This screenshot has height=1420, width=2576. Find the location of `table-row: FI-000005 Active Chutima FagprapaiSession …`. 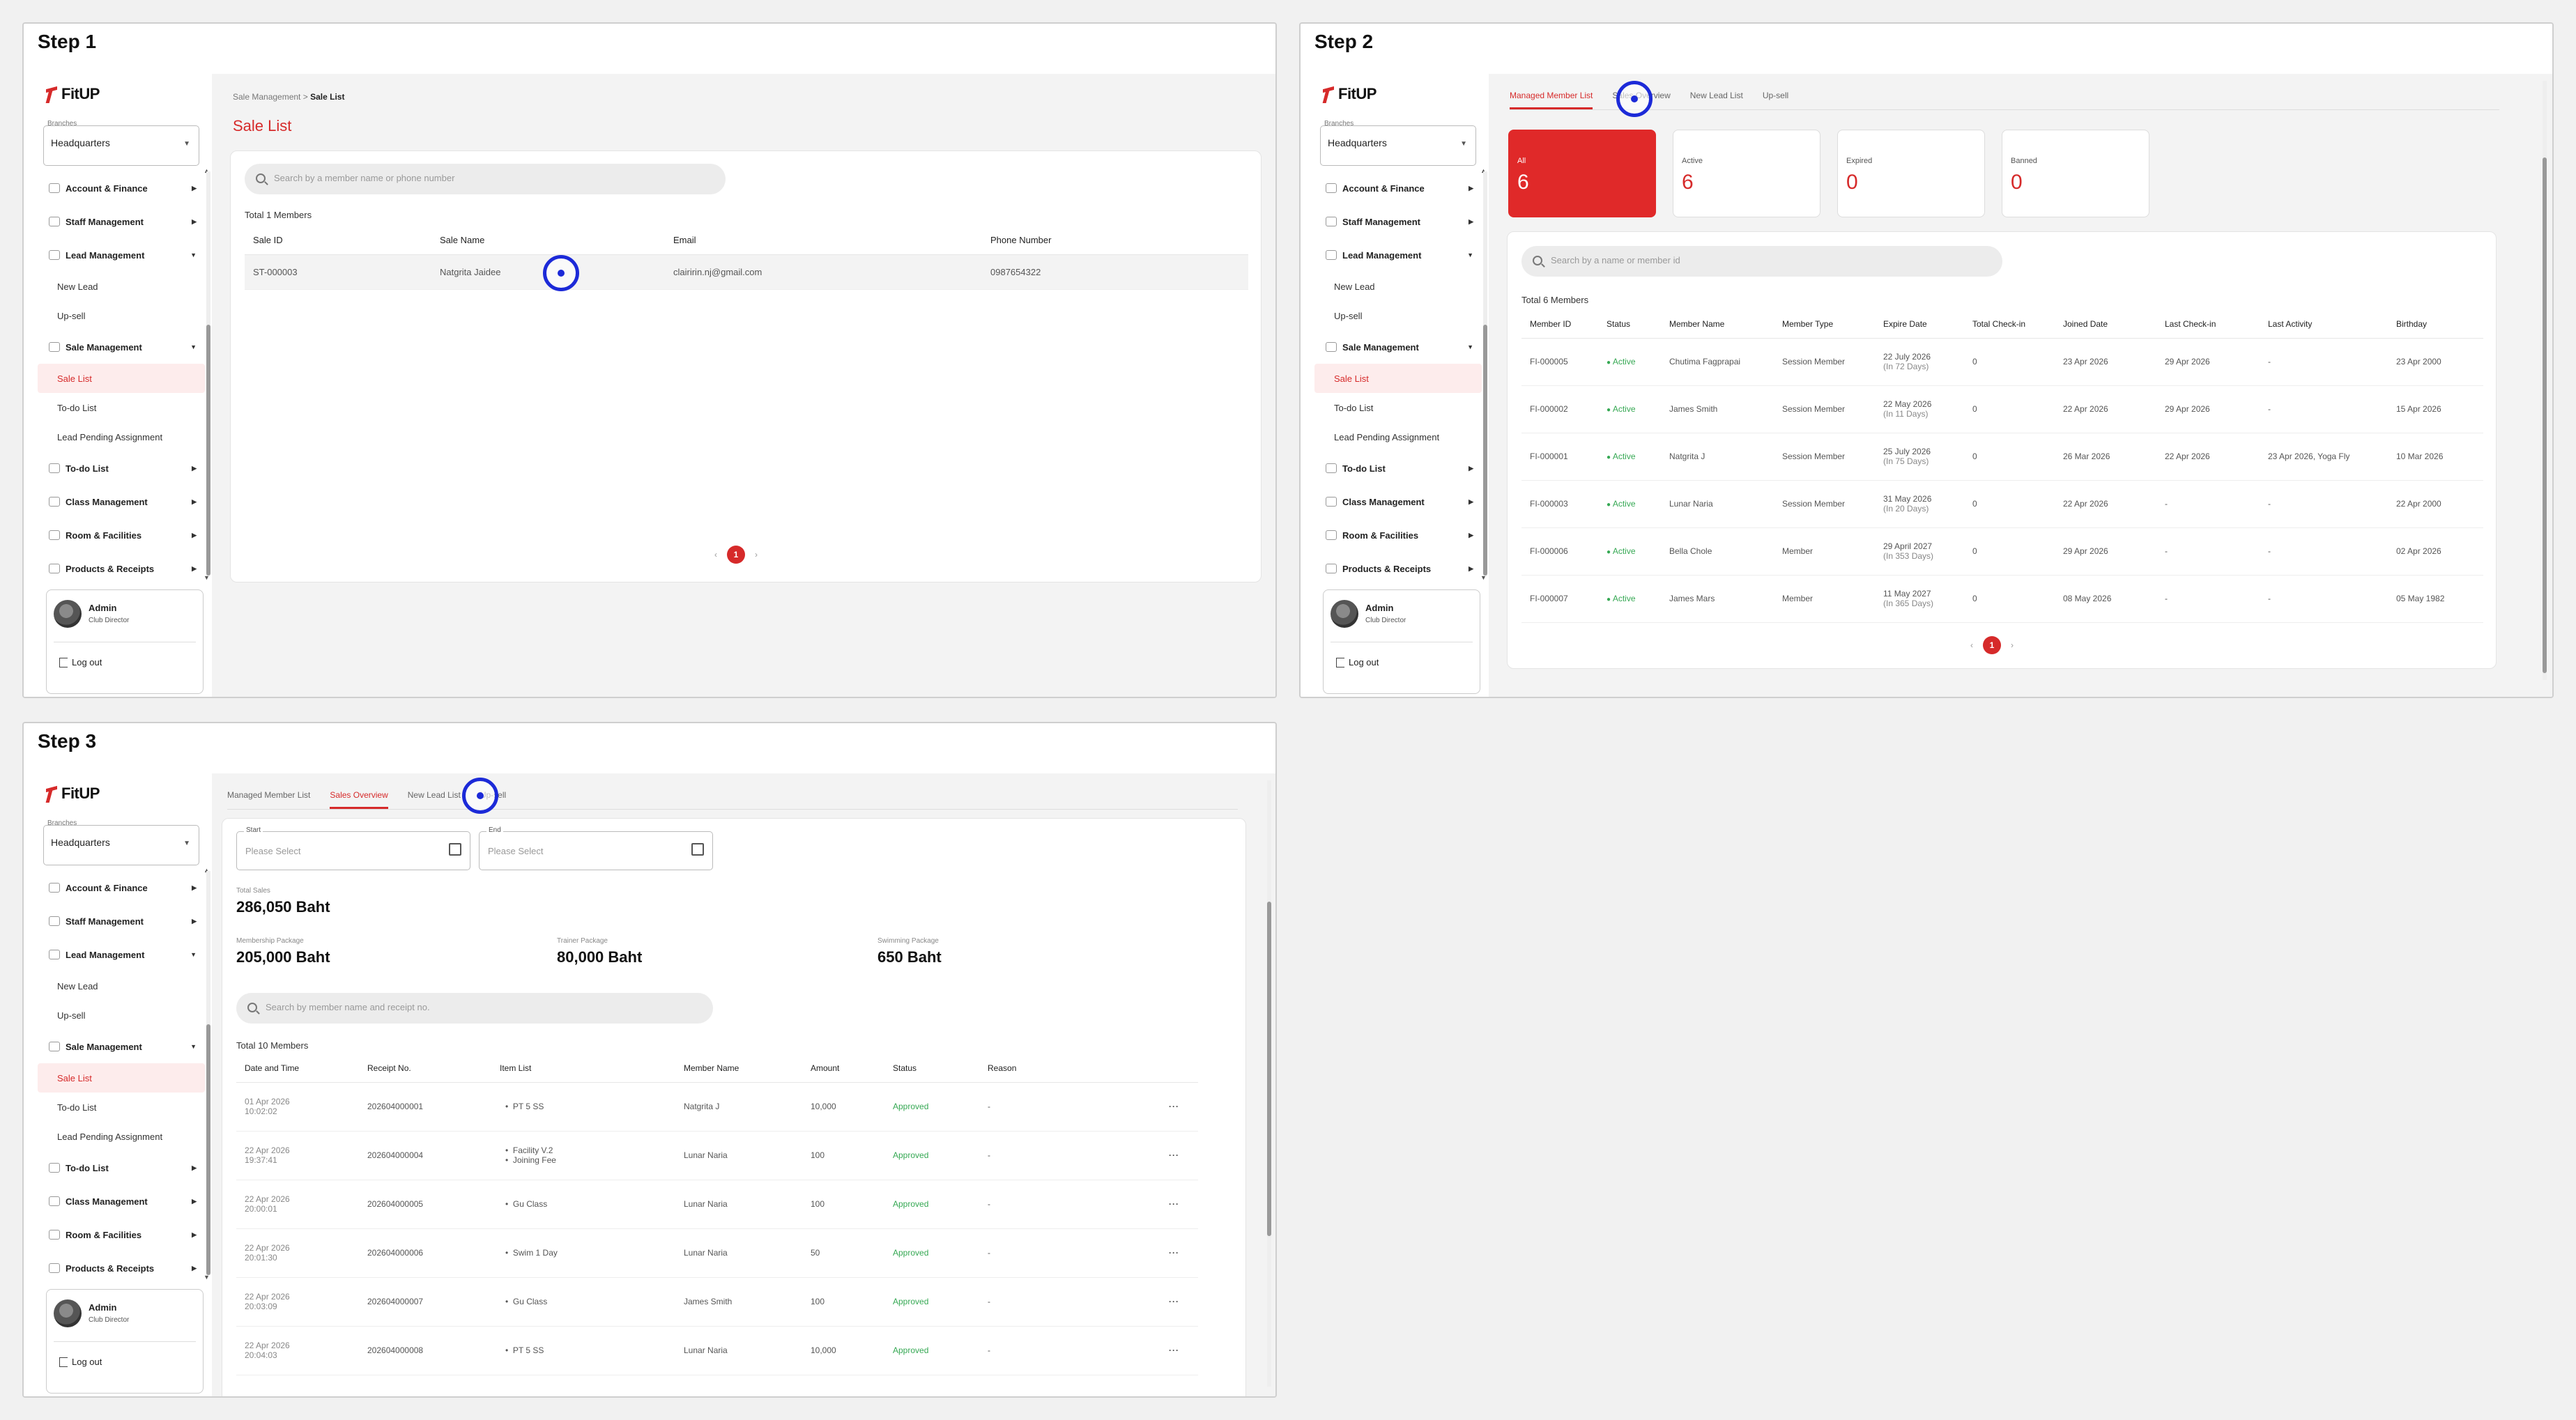

table-row: FI-000005 Active Chutima FagprapaiSession … is located at coordinates (2002, 362).